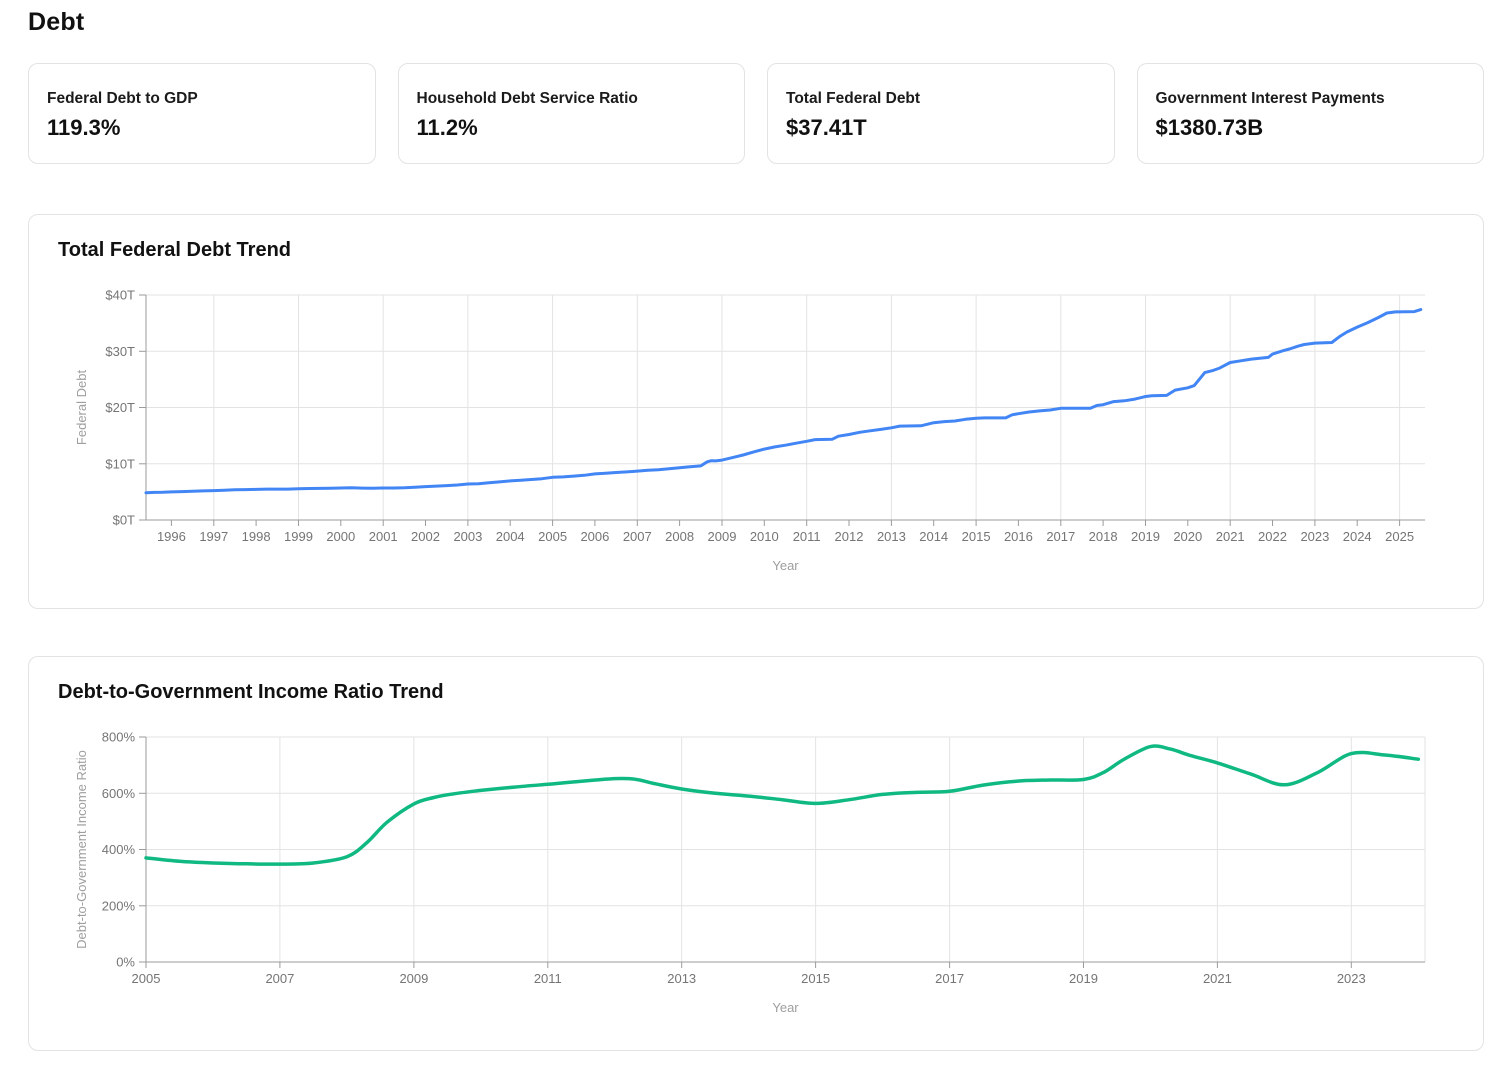 The height and width of the screenshot is (1080, 1500). What do you see at coordinates (826, 127) in the screenshot?
I see `stat-value: $37.41T` at bounding box center [826, 127].